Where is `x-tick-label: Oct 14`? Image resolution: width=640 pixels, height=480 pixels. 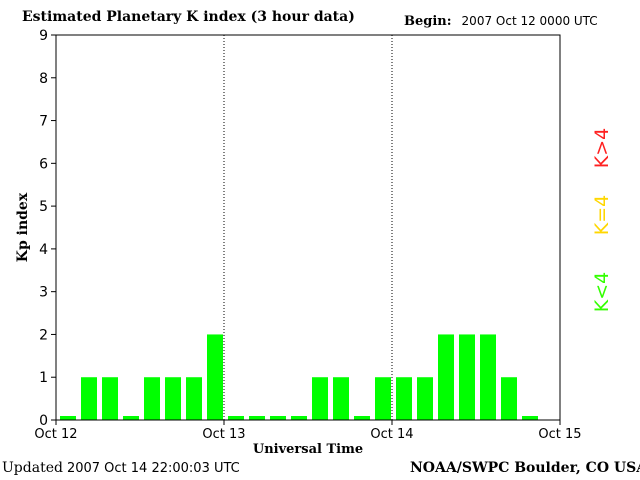
x-tick-label: Oct 14 is located at coordinates (391, 434).